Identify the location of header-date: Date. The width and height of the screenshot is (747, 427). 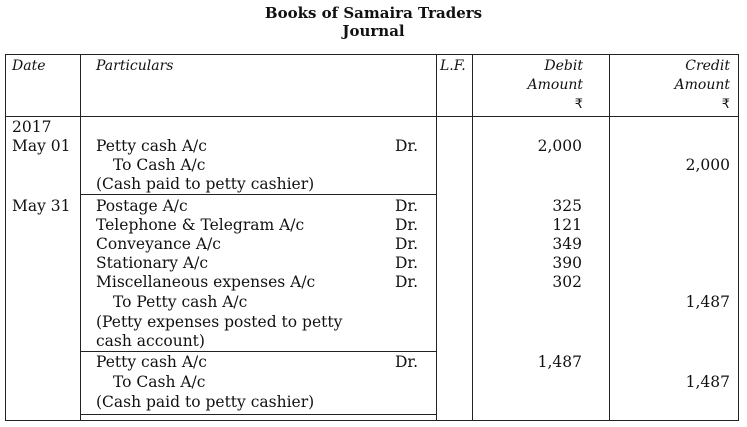
(29, 66).